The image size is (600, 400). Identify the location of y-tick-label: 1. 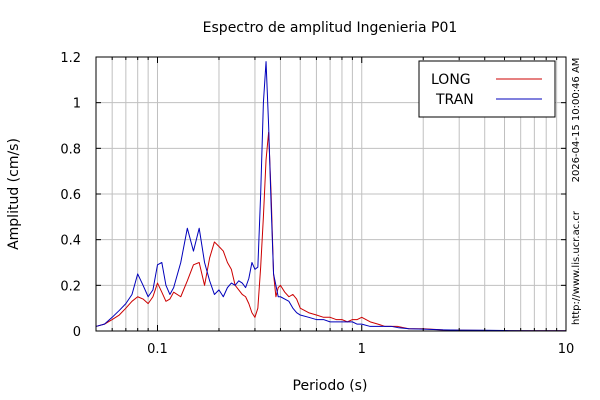
(77, 104).